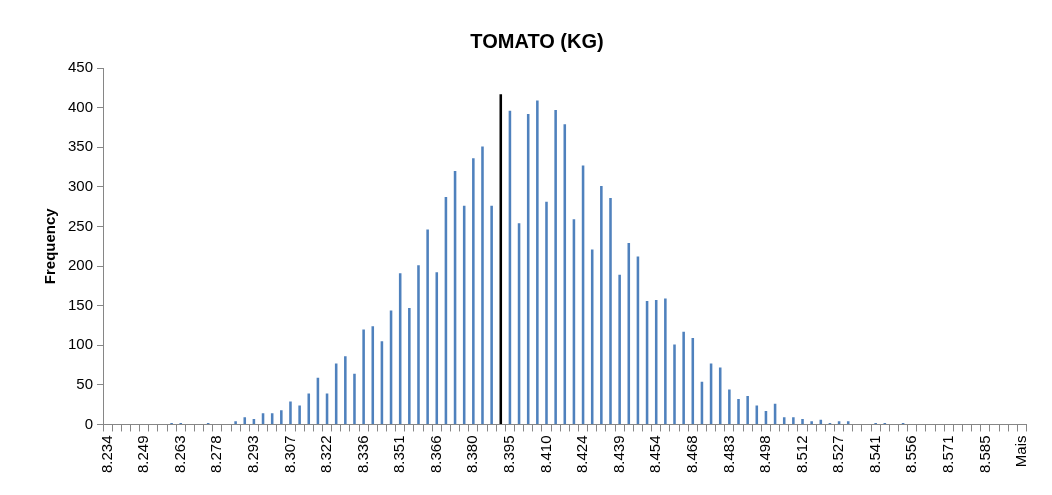 This screenshot has height=495, width=1052. I want to click on x-tick-label: 8.410, so click(545, 454).